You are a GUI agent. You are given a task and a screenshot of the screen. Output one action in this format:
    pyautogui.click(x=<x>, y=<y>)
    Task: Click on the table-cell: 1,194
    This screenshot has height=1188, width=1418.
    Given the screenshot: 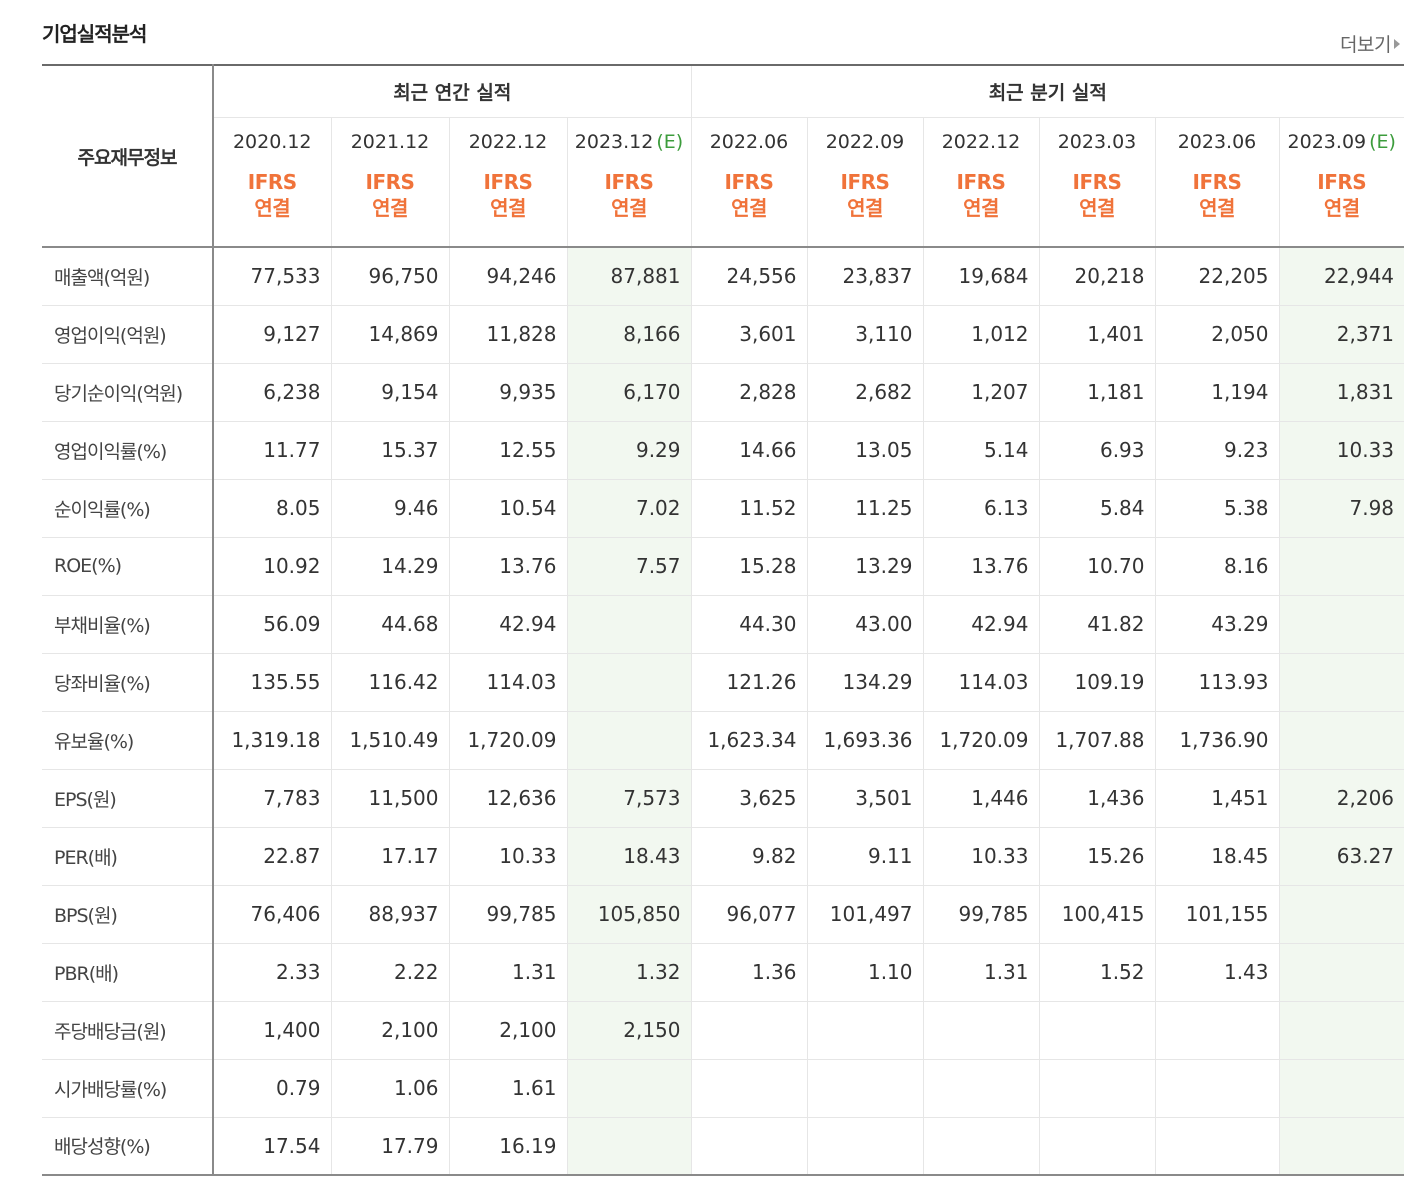 What is the action you would take?
    pyautogui.click(x=1217, y=392)
    